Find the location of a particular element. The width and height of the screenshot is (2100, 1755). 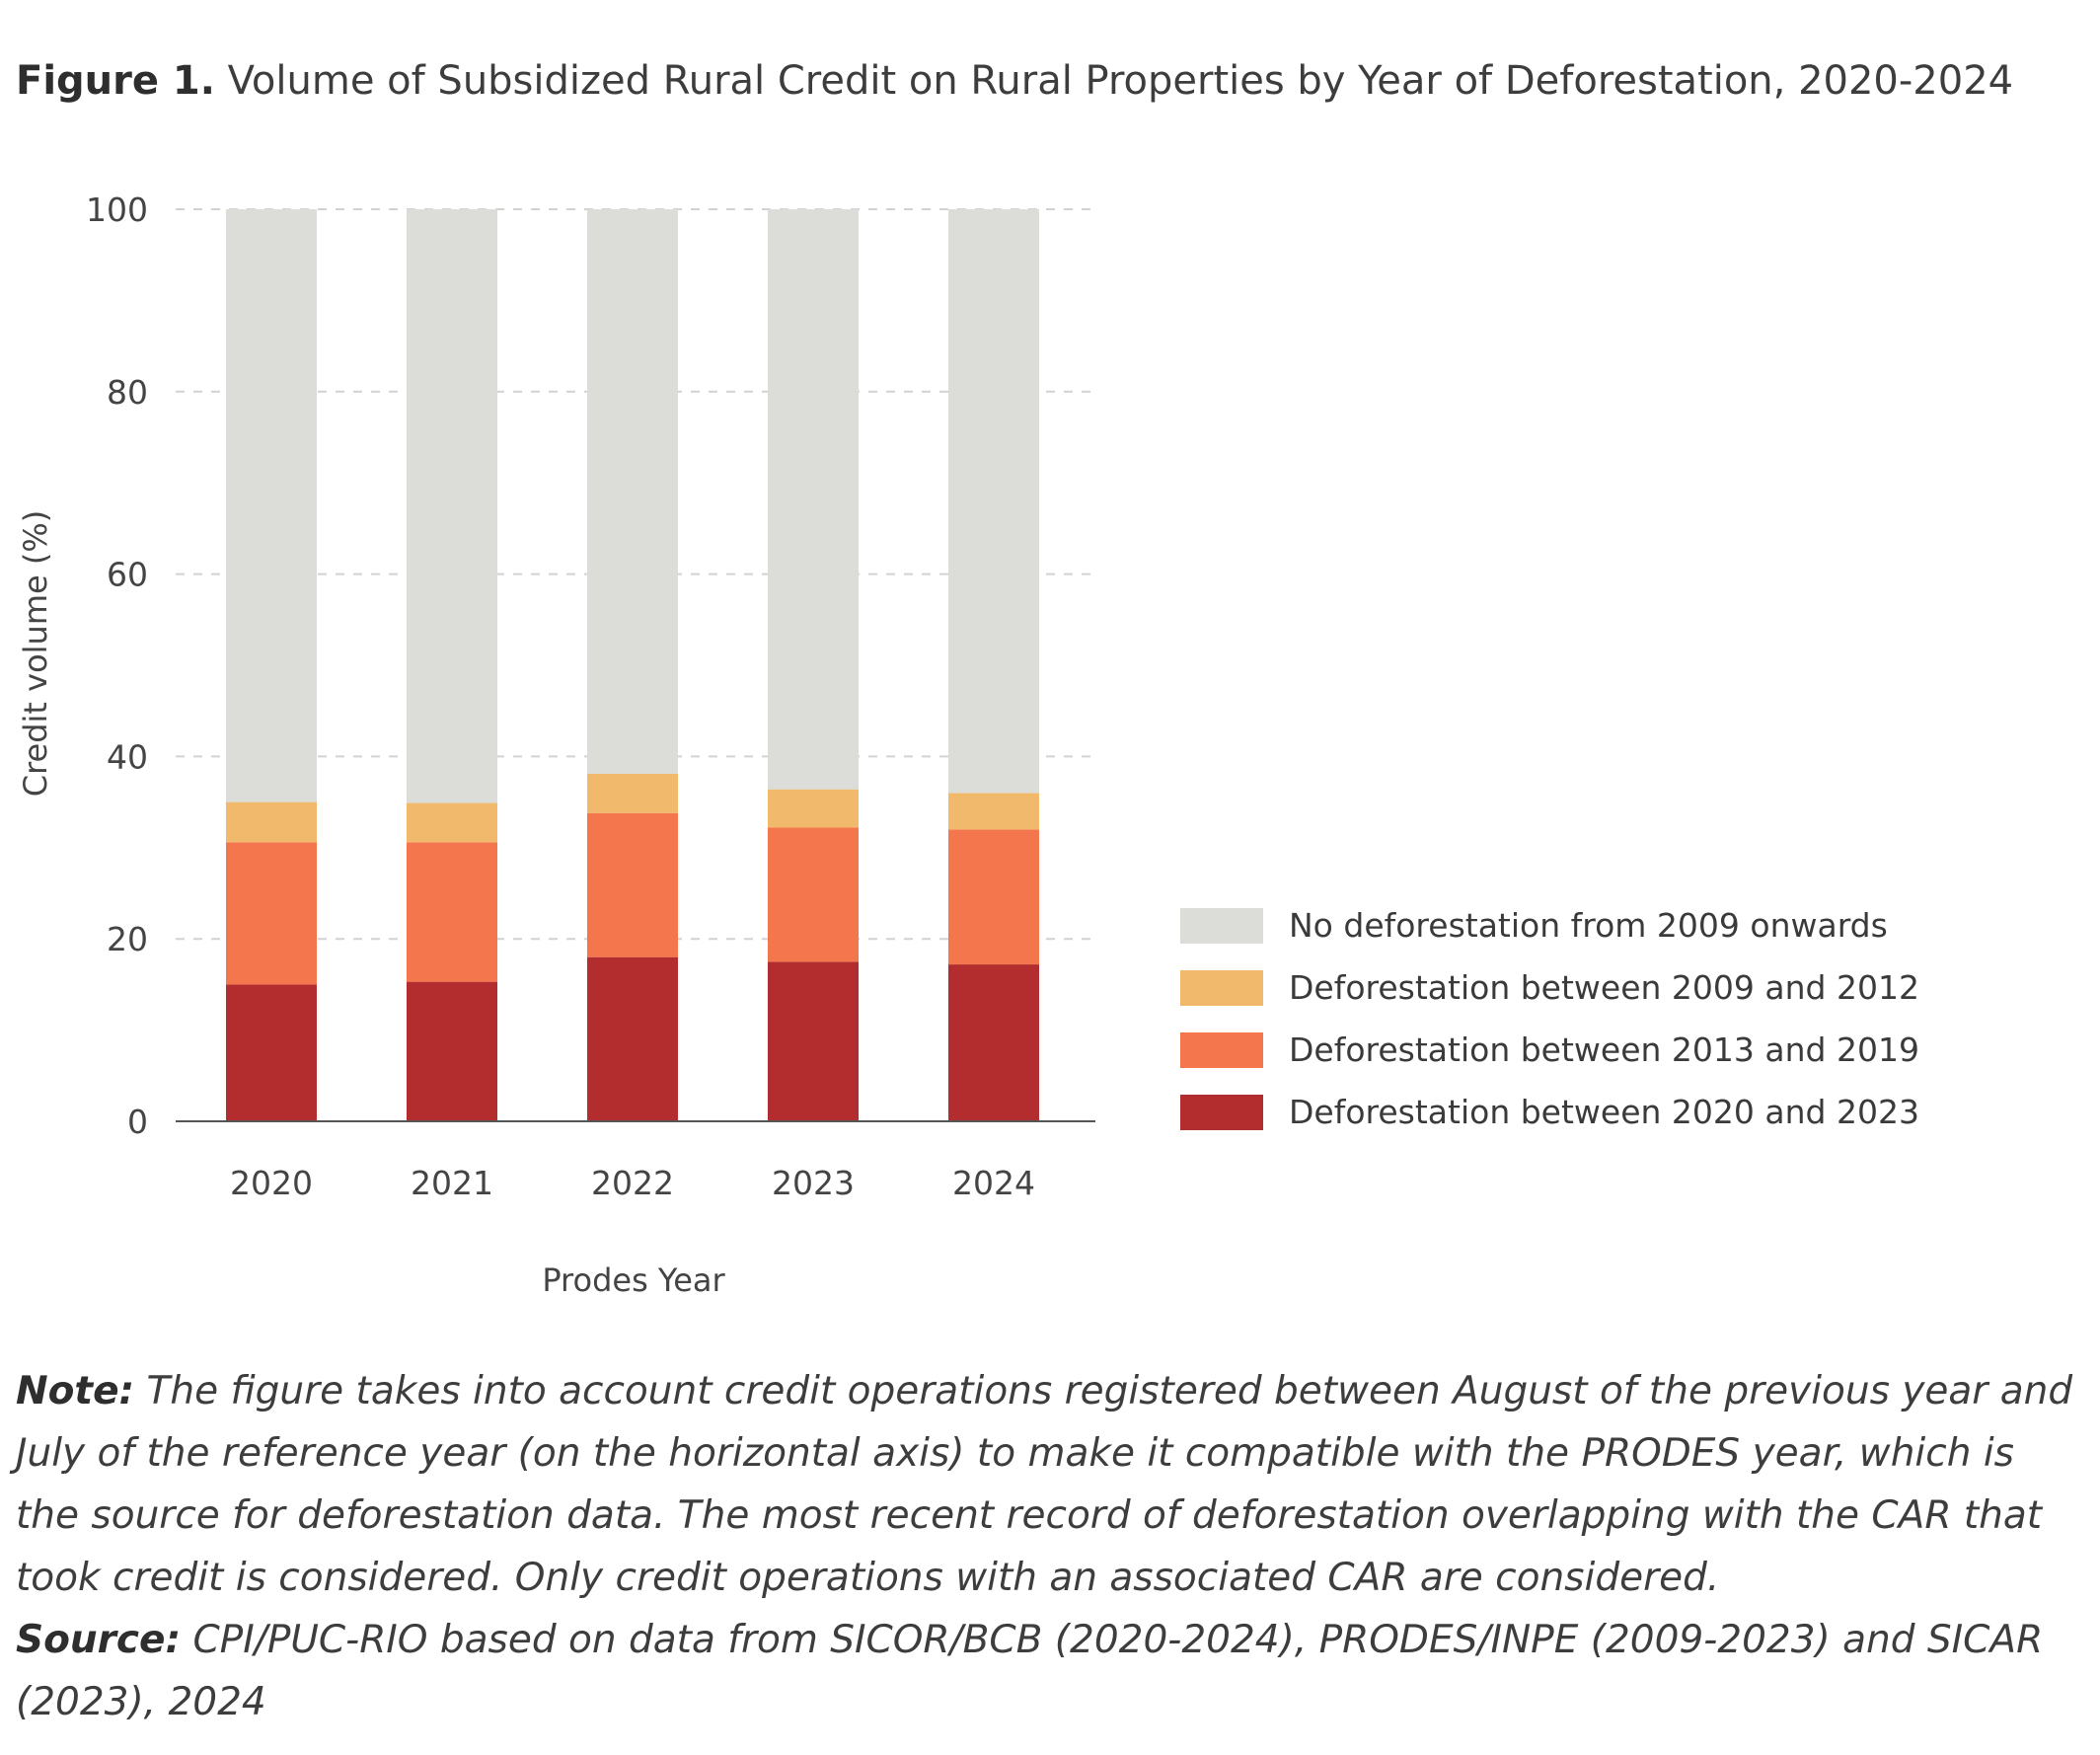

y-tick-label: 80 is located at coordinates (128, 393).